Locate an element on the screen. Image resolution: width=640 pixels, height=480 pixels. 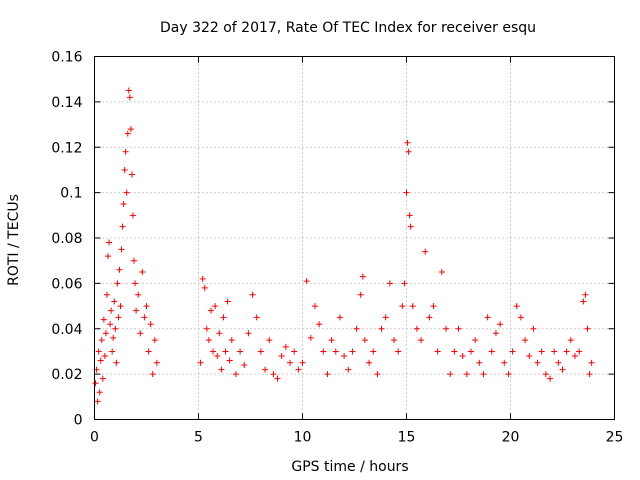
y-tick-label: 0.04 is located at coordinates (66, 330).